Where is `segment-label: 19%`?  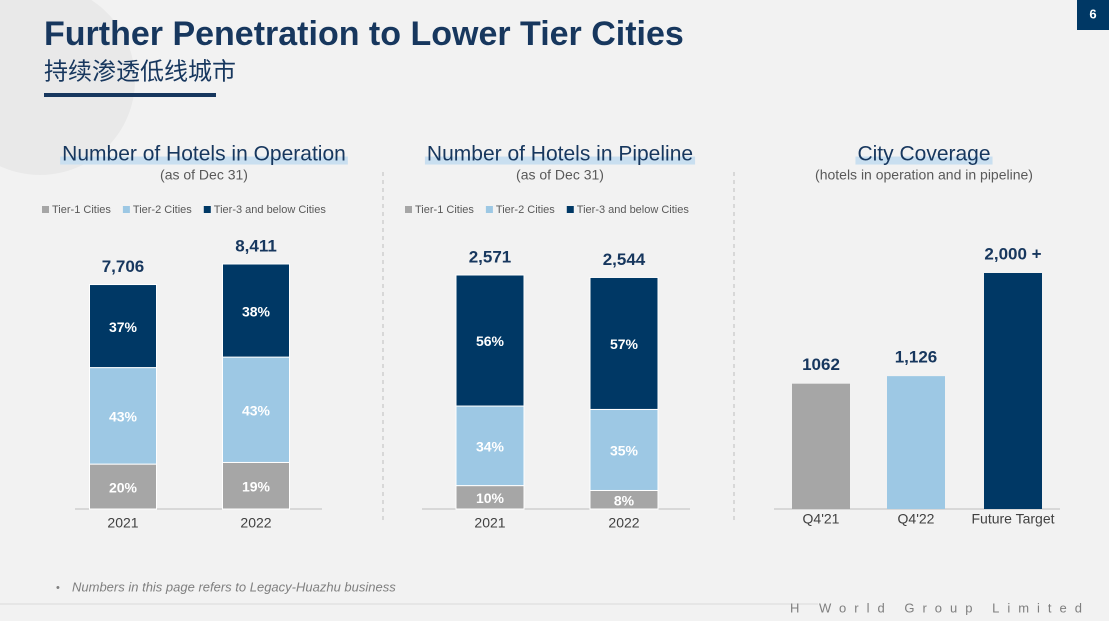
segment-label: 19% is located at coordinates (256, 486).